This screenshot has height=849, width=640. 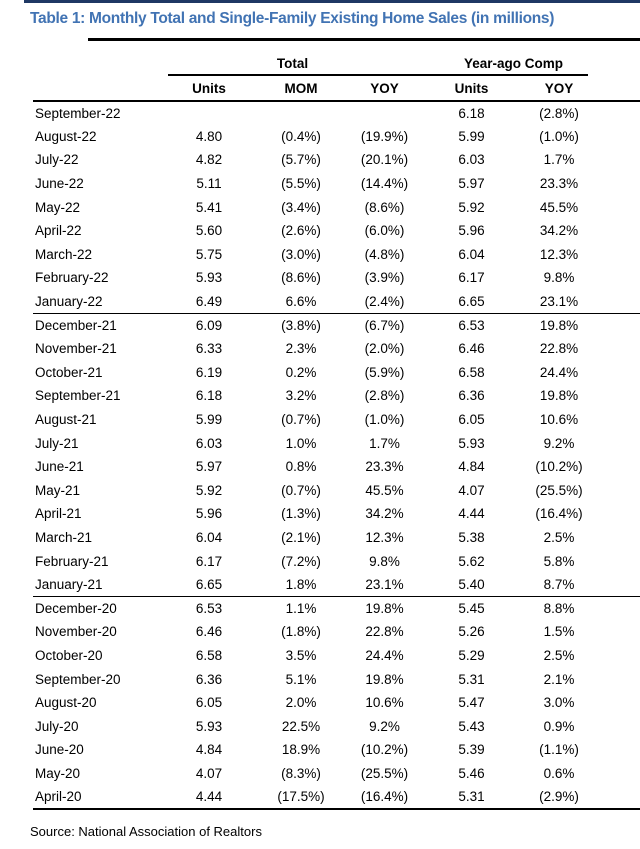 I want to click on total-yoy-cell: (6.7%), so click(x=384, y=325).